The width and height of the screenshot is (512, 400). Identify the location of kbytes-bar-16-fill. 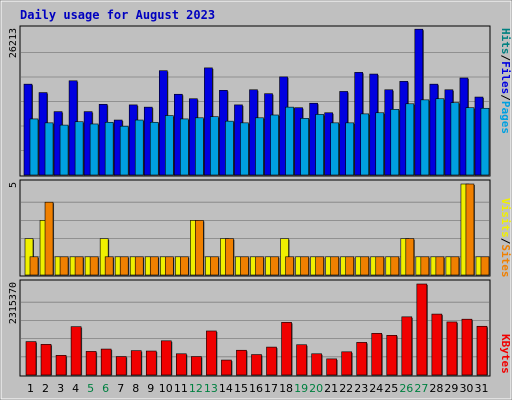
(256, 365).